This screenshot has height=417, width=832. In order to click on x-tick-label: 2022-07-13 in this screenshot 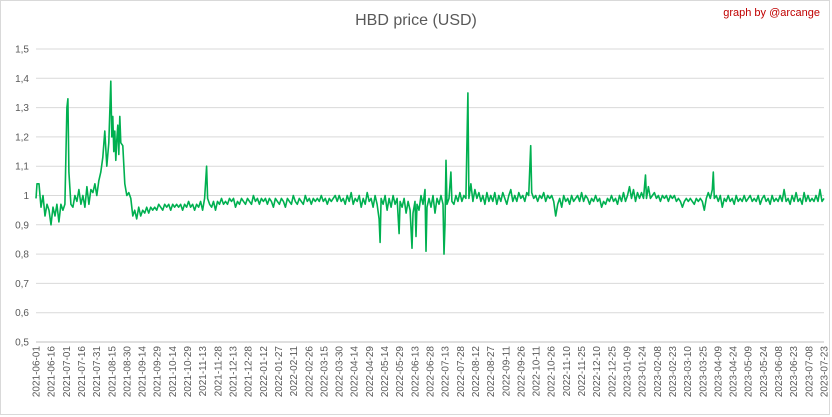, I will do `click(446, 372)`.